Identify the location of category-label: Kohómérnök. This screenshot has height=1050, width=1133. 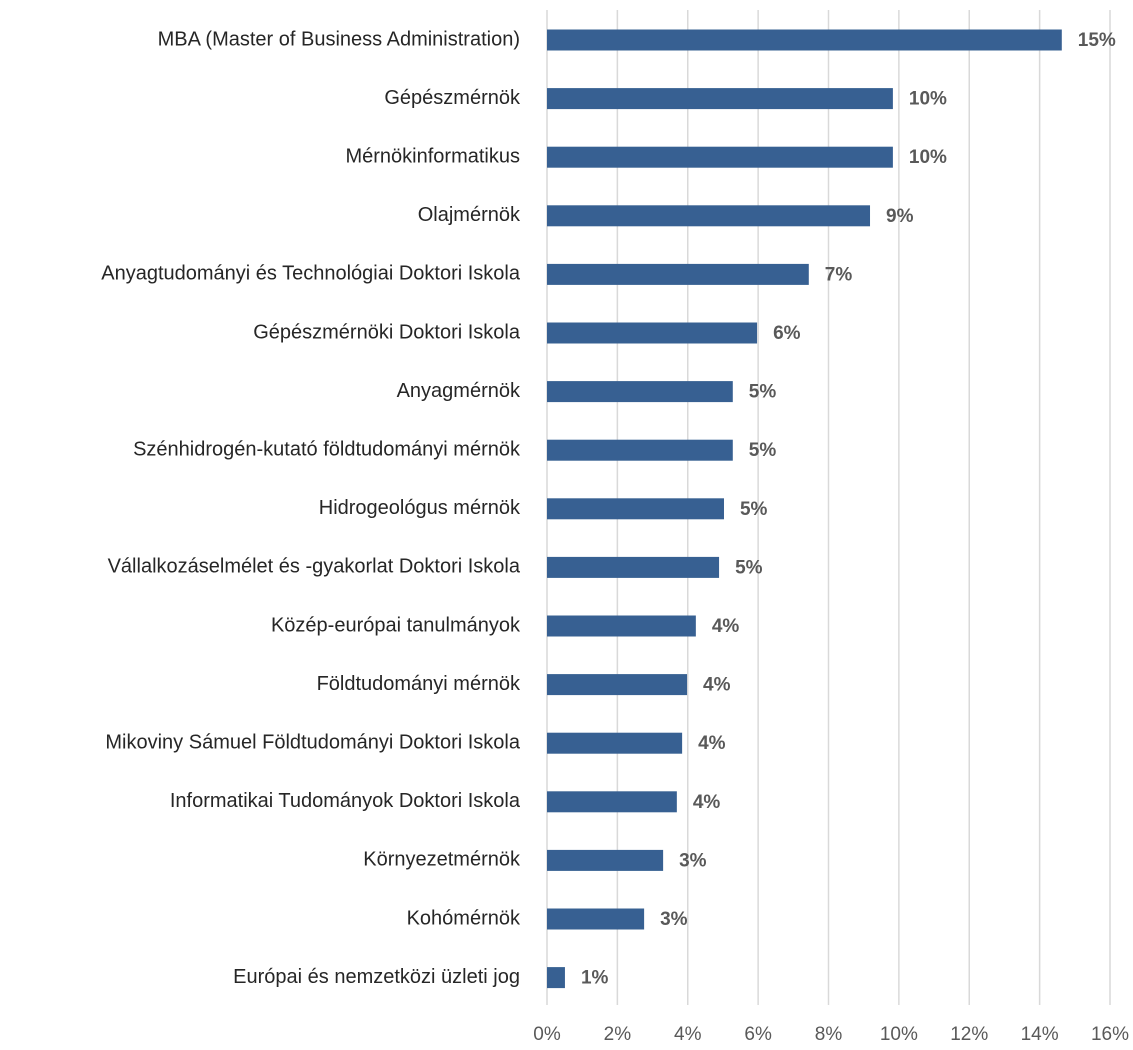
(464, 918).